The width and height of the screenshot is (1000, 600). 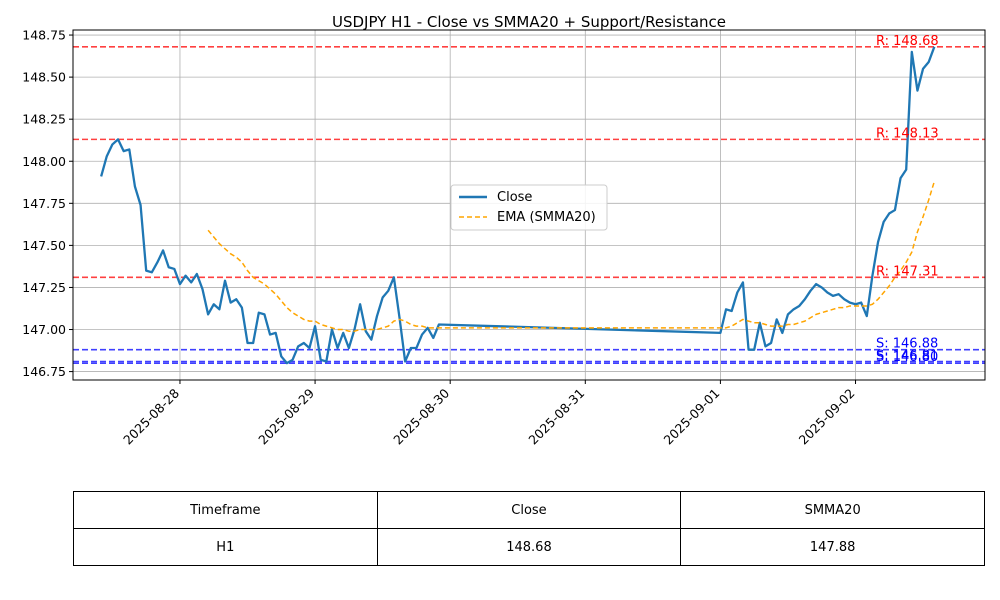 I want to click on legend: Close EMA (SMMA20), so click(x=529, y=207).